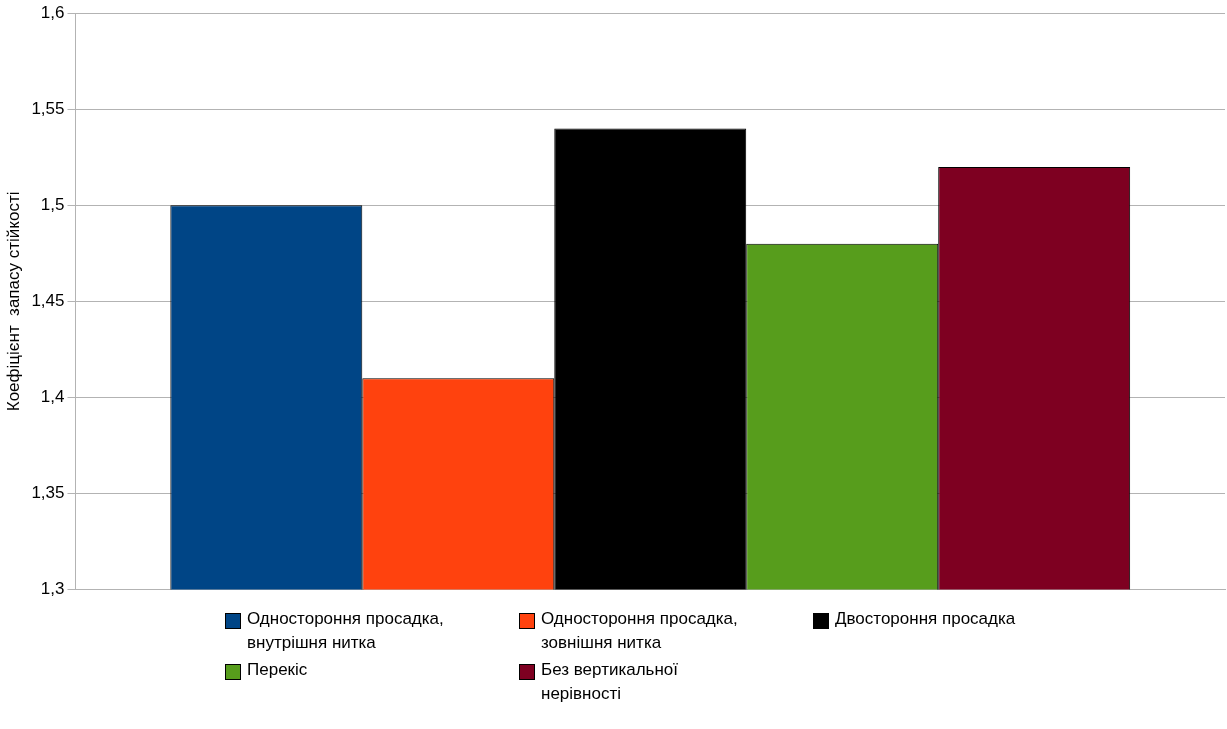 This screenshot has width=1227, height=729. What do you see at coordinates (640, 631) in the screenshot?
I see `legend-label: Одностороння просадка, зовнішня нитка` at bounding box center [640, 631].